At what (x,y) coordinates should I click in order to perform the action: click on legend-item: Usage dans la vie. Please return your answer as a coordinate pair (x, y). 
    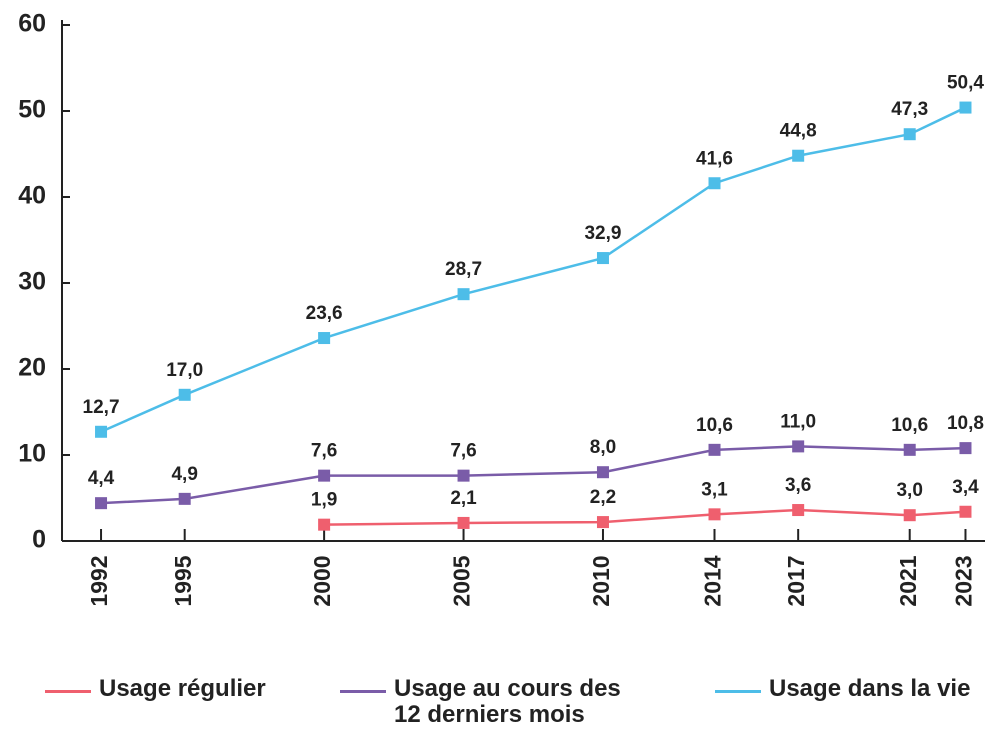
    Looking at the image, I should click on (854, 689).